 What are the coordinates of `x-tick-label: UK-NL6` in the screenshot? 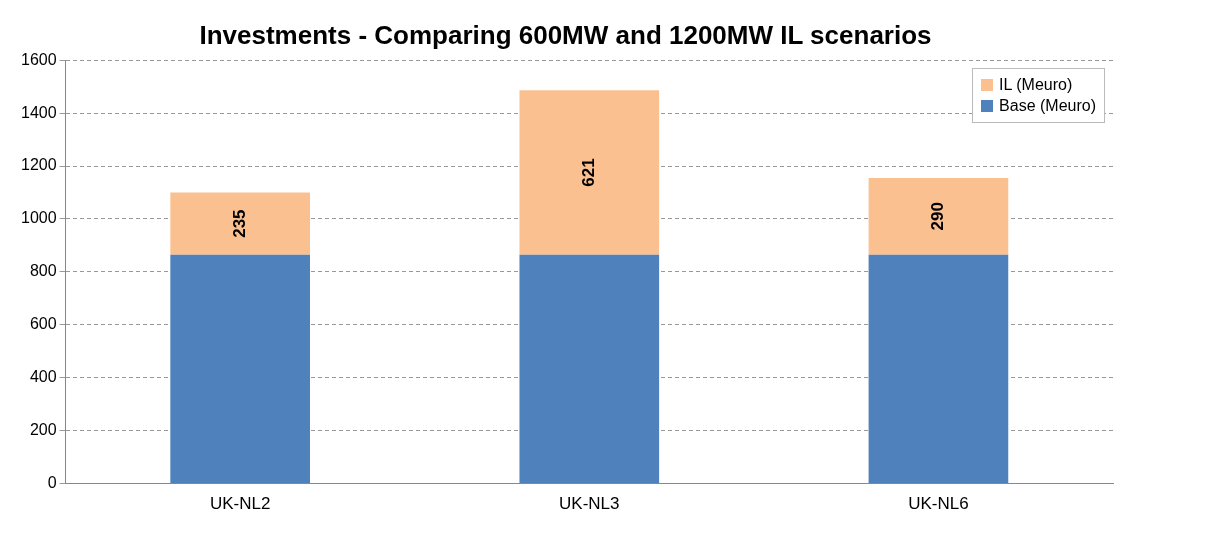 It's located at (938, 504).